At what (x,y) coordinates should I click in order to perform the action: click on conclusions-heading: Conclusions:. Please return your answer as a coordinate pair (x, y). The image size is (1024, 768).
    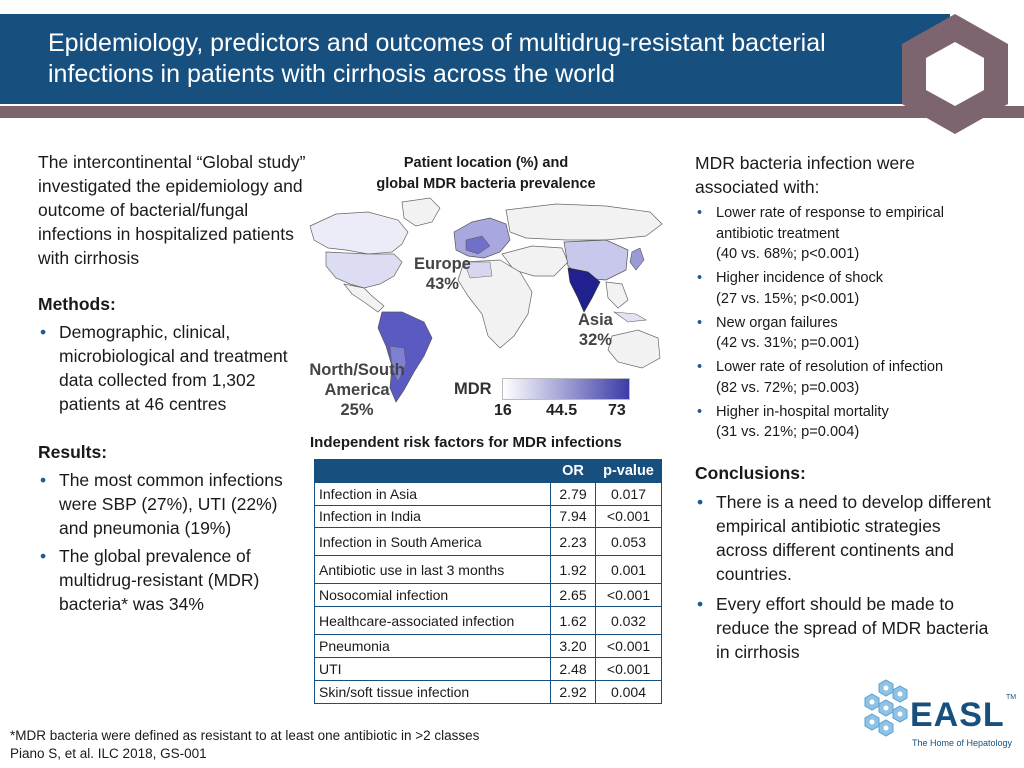
    Looking at the image, I should click on (750, 472).